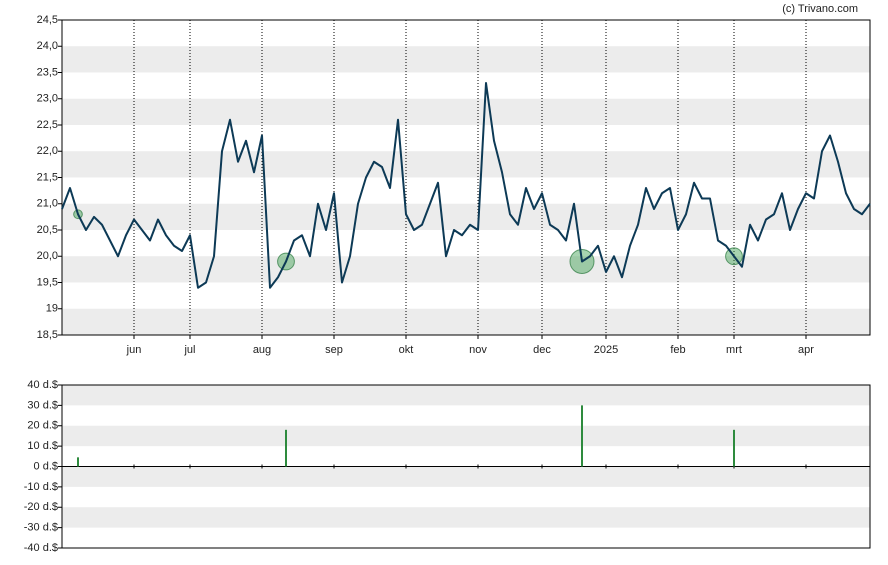 Image resolution: width=888 pixels, height=565 pixels. I want to click on y-tick-label: 20,0, so click(47, 256).